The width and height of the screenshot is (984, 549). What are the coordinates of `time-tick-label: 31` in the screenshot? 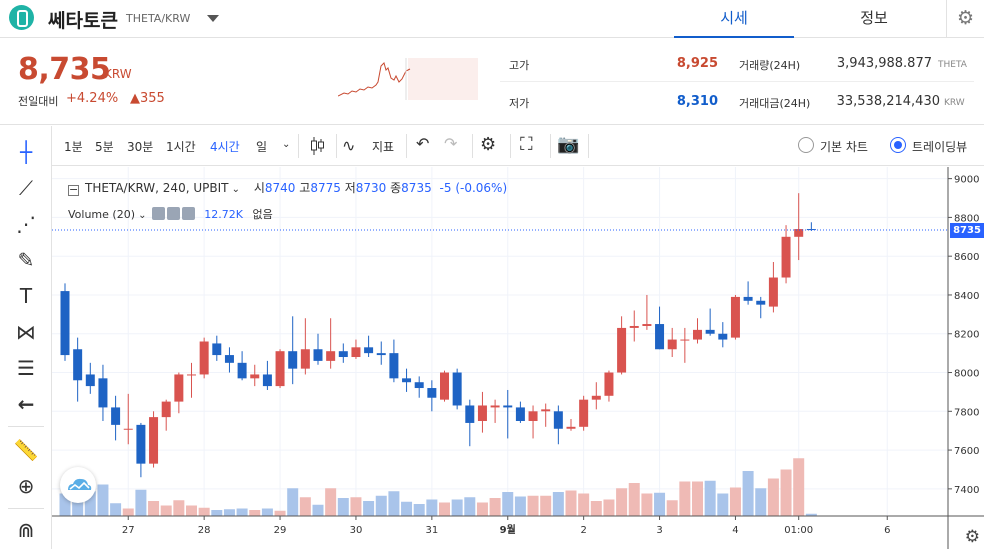 It's located at (431, 530).